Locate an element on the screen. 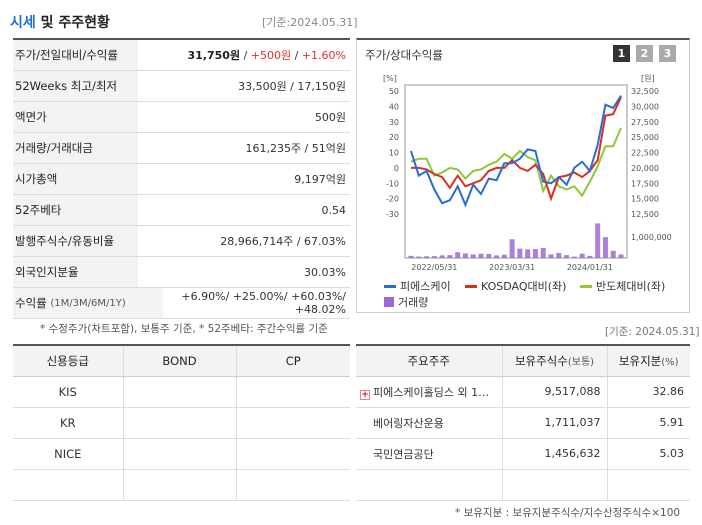  footnote-holders: * 보유지분 : 보유지분주식수/지수산정주식수×100 is located at coordinates (568, 513).